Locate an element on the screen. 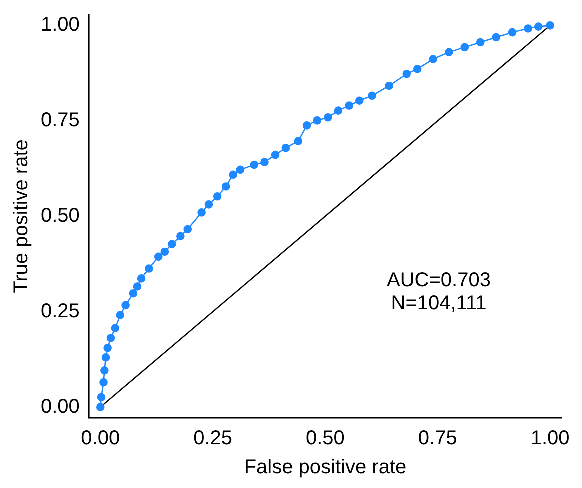  x-tick-label: 0.75 is located at coordinates (438, 439).